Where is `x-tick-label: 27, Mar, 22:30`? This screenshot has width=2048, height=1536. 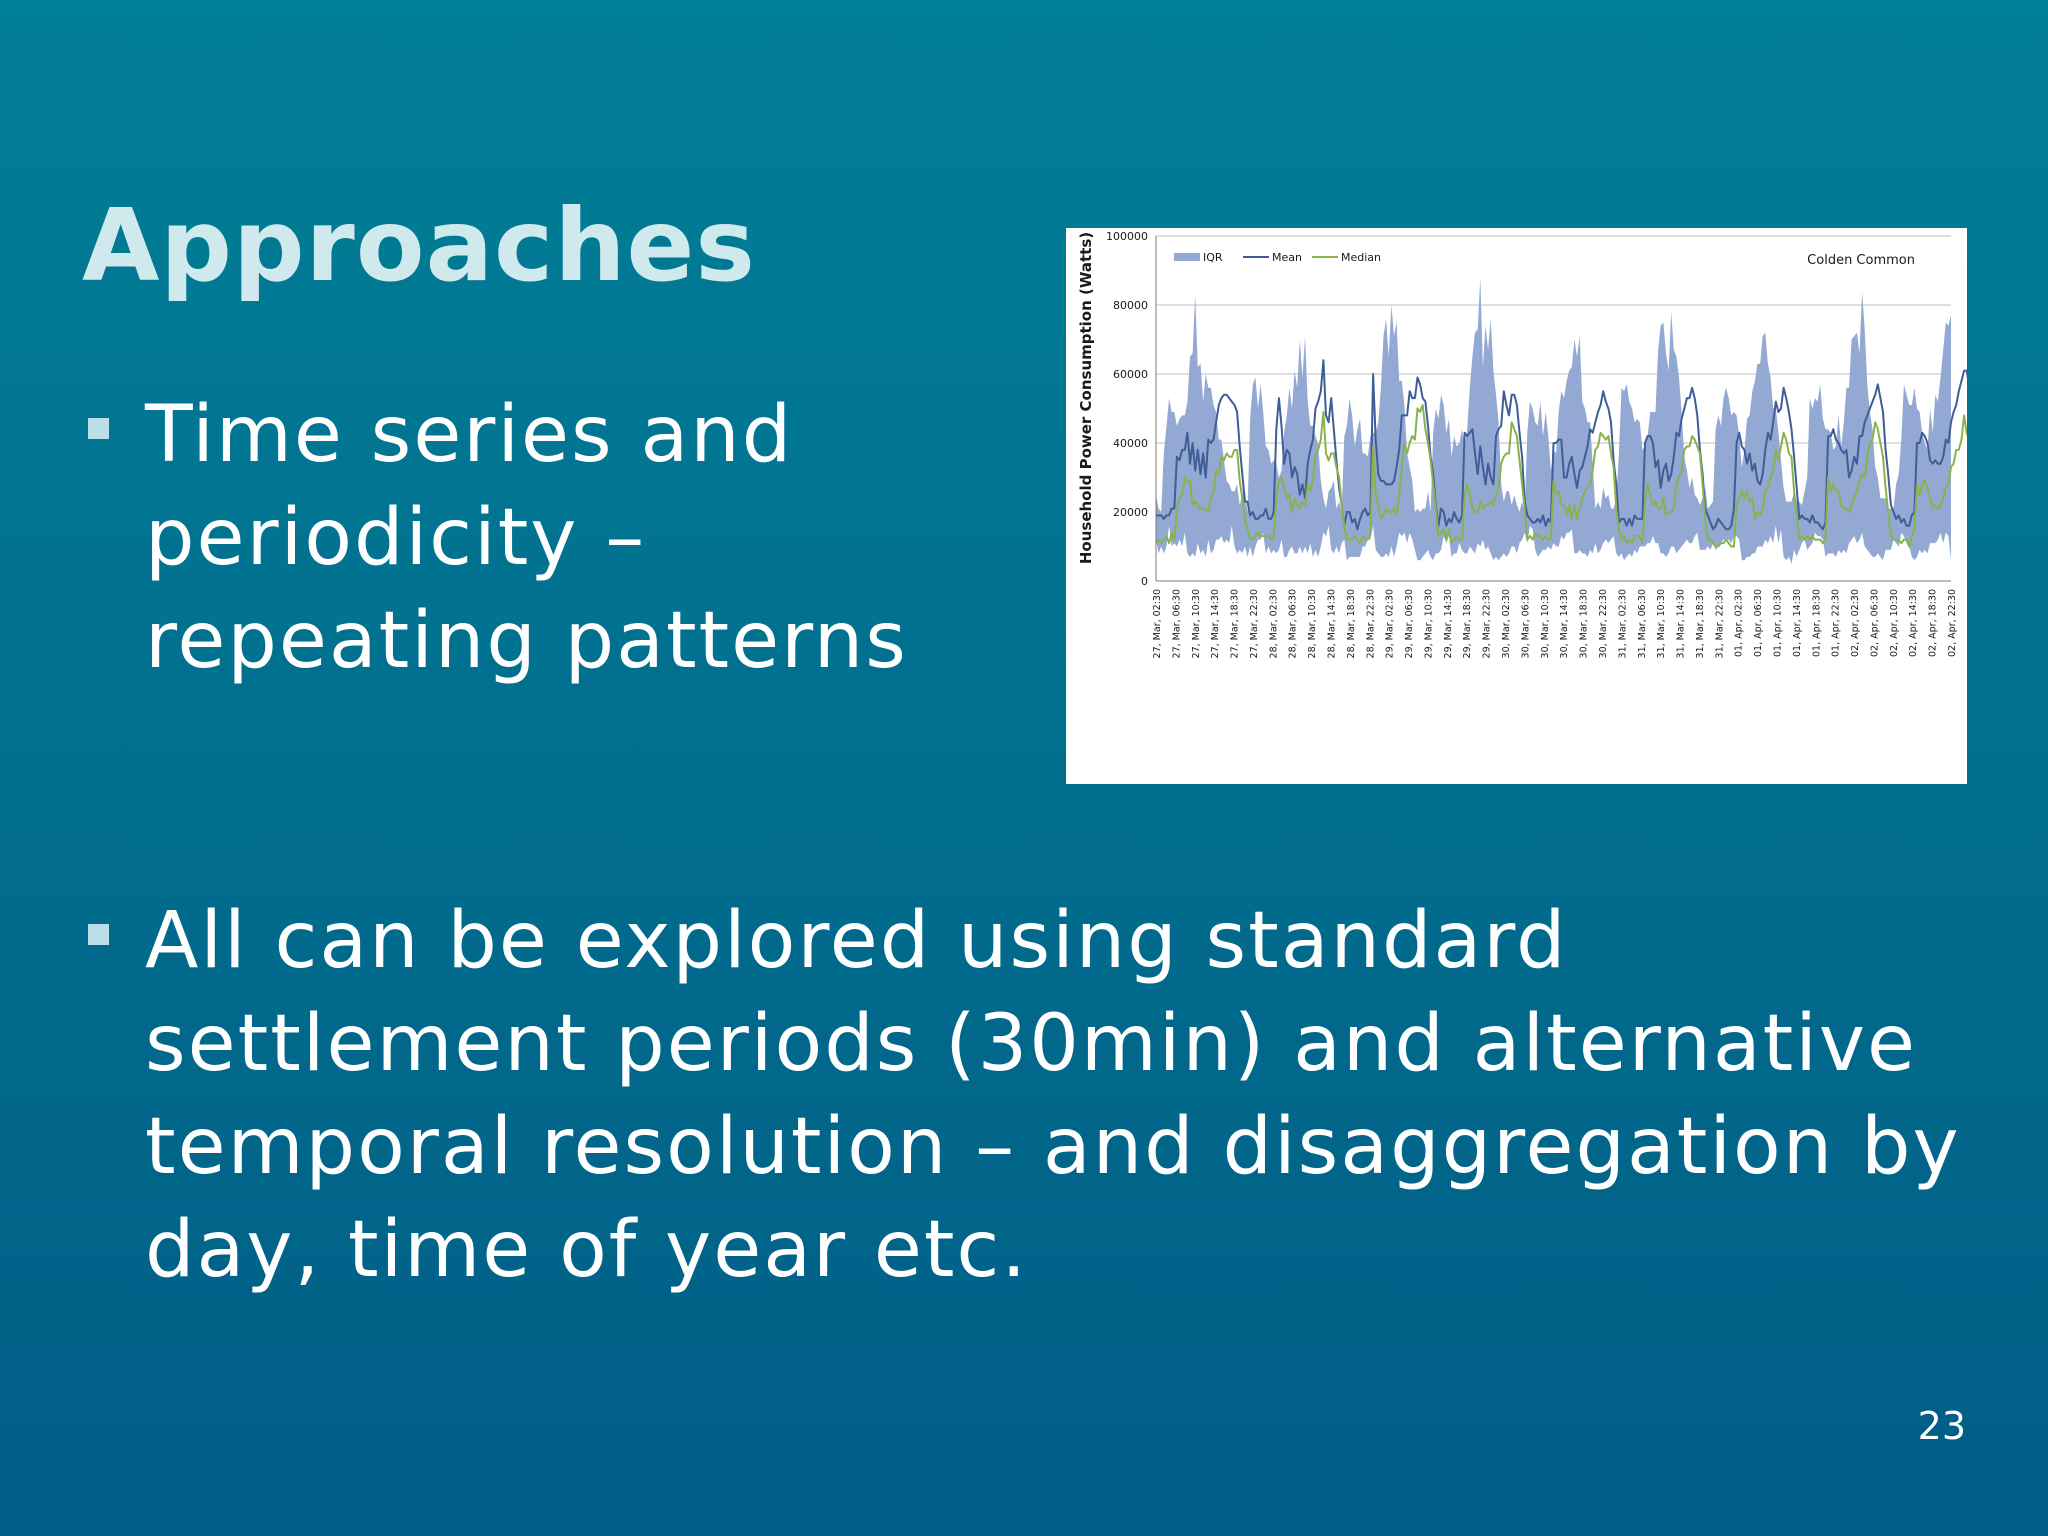
x-tick-label: 27, Mar, 22:30 is located at coordinates (1254, 623).